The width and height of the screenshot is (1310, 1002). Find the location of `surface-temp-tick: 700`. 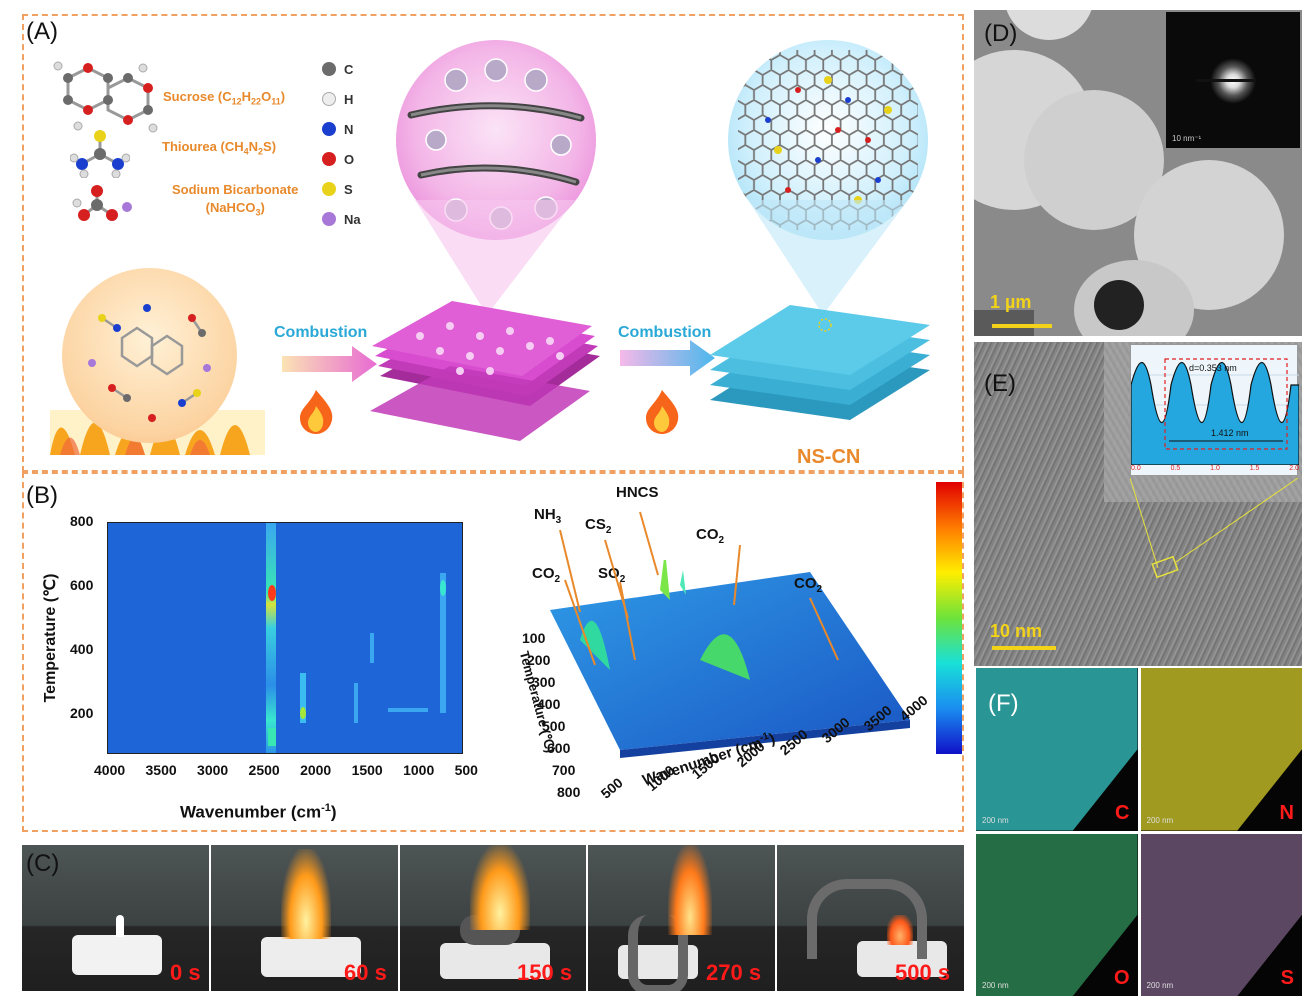

surface-temp-tick: 700 is located at coordinates (564, 770).